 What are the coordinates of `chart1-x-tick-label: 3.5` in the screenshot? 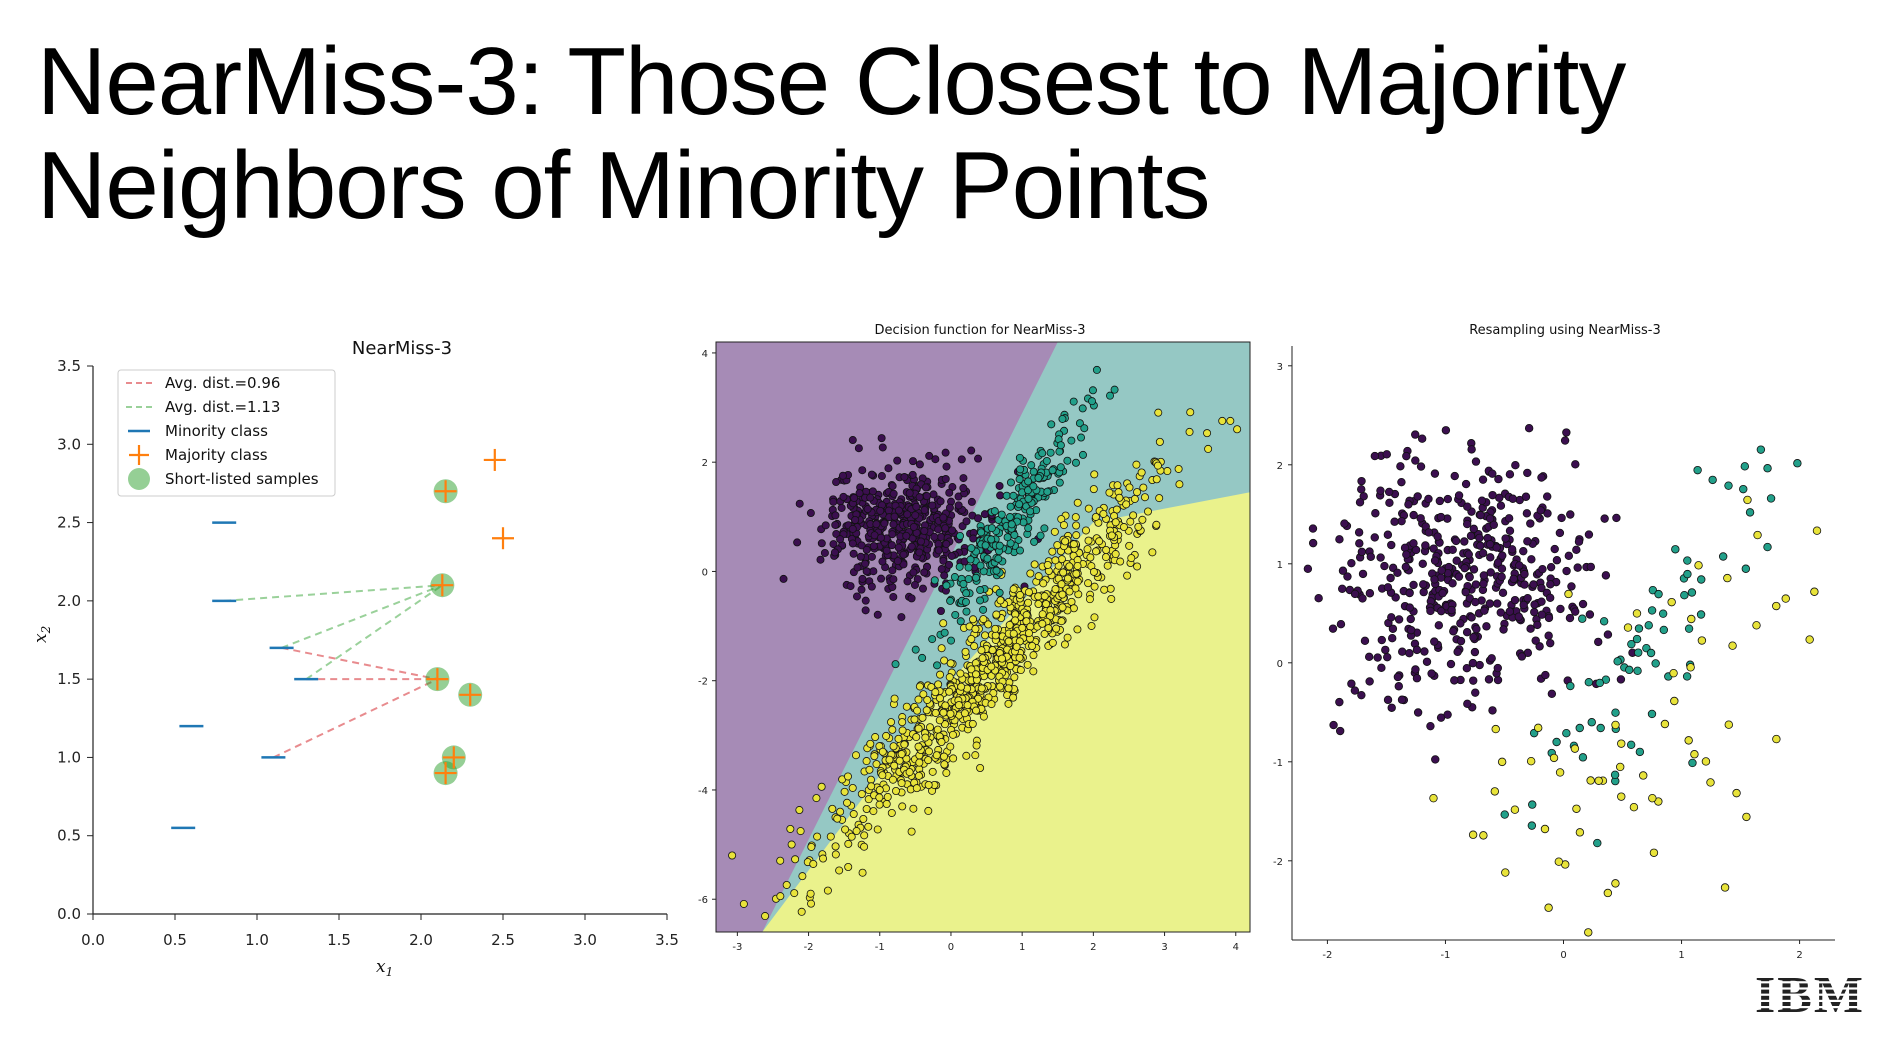 It's located at (667, 940).